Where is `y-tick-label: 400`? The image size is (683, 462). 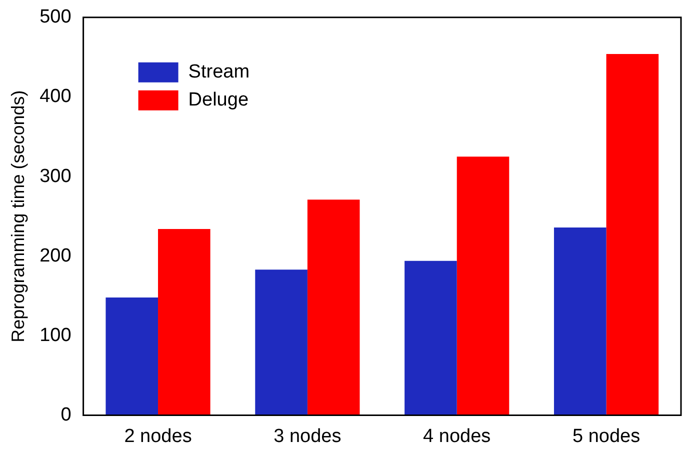
y-tick-label: 400 is located at coordinates (56, 97).